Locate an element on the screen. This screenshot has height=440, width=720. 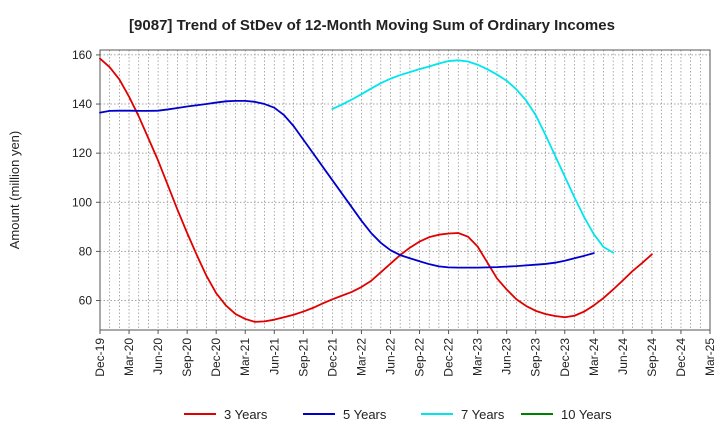
x-tick-label: Mar-20 is located at coordinates (129, 357).